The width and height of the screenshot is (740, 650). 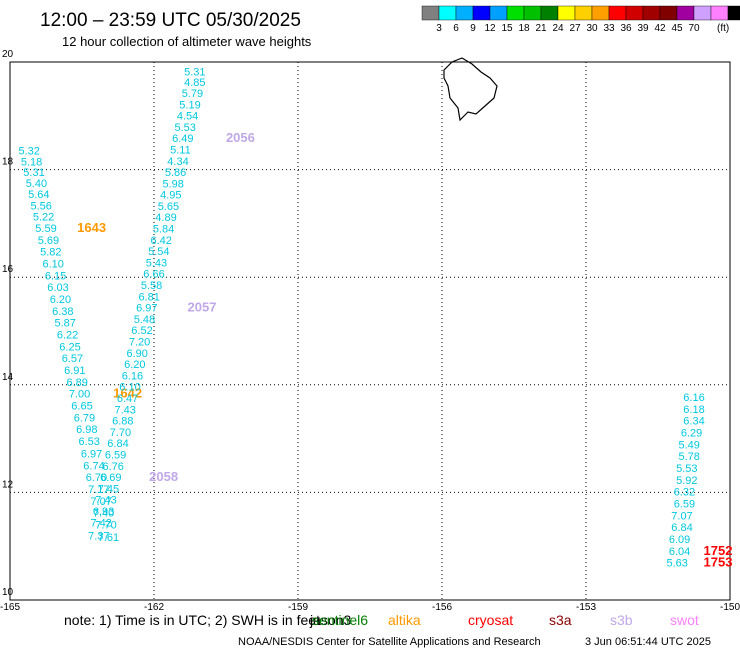 What do you see at coordinates (8, 54) in the screenshot?
I see `y-tick-label: 20` at bounding box center [8, 54].